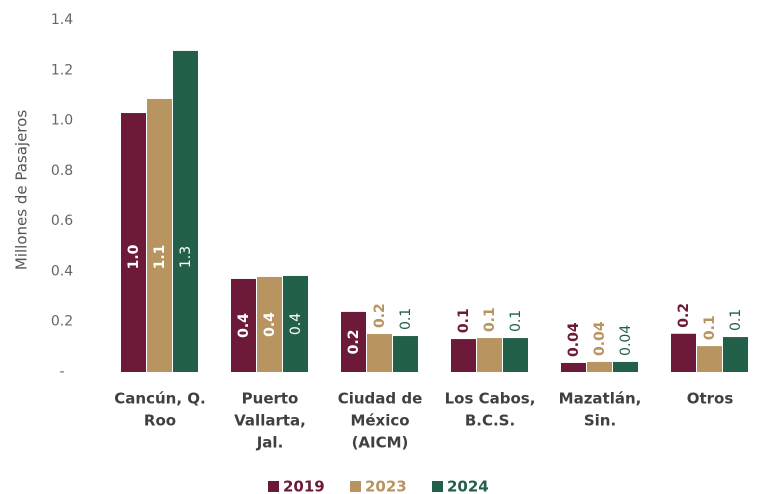  What do you see at coordinates (600, 399) in the screenshot?
I see `x-tick-label: Mazatlán,` at bounding box center [600, 399].